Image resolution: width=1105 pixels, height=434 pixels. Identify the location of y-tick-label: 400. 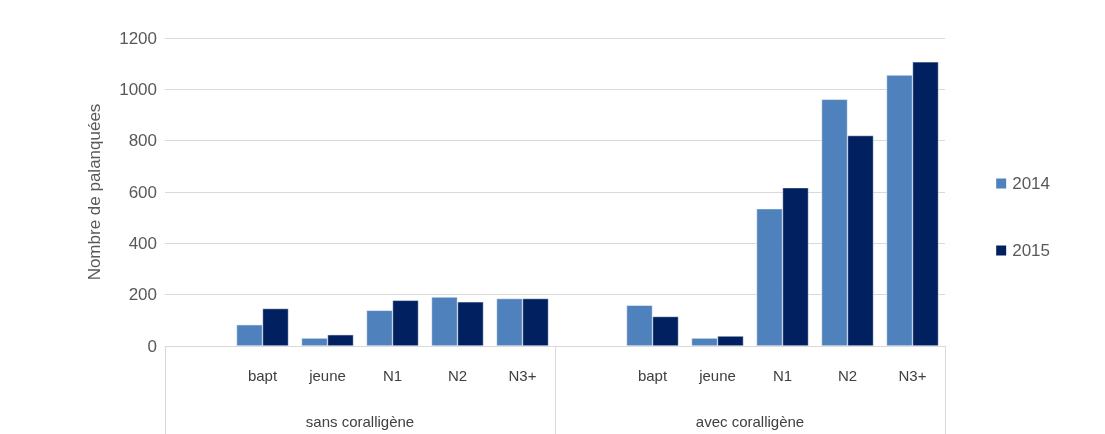
(142, 243).